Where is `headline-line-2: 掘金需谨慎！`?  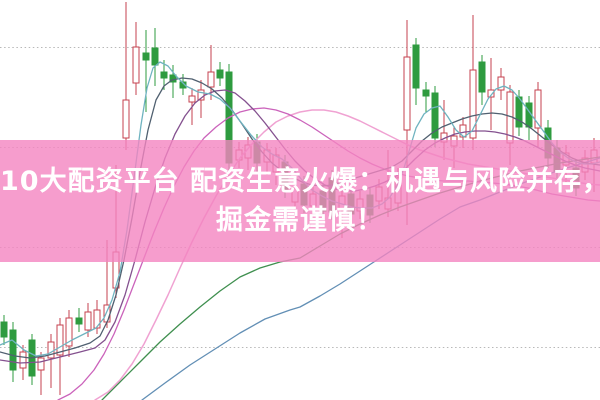 headline-line-2: 掘金需谨慎！ is located at coordinates (300, 220).